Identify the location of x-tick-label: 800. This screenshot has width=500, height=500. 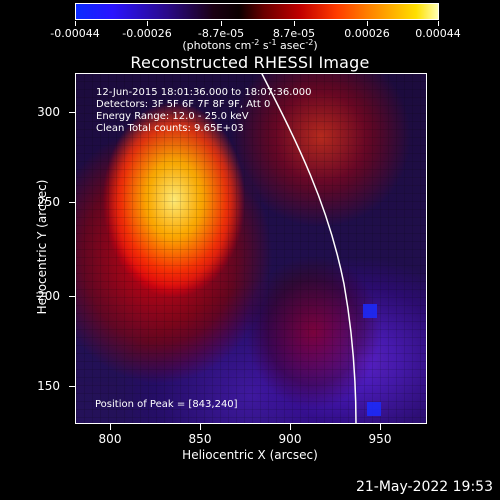
(110, 439).